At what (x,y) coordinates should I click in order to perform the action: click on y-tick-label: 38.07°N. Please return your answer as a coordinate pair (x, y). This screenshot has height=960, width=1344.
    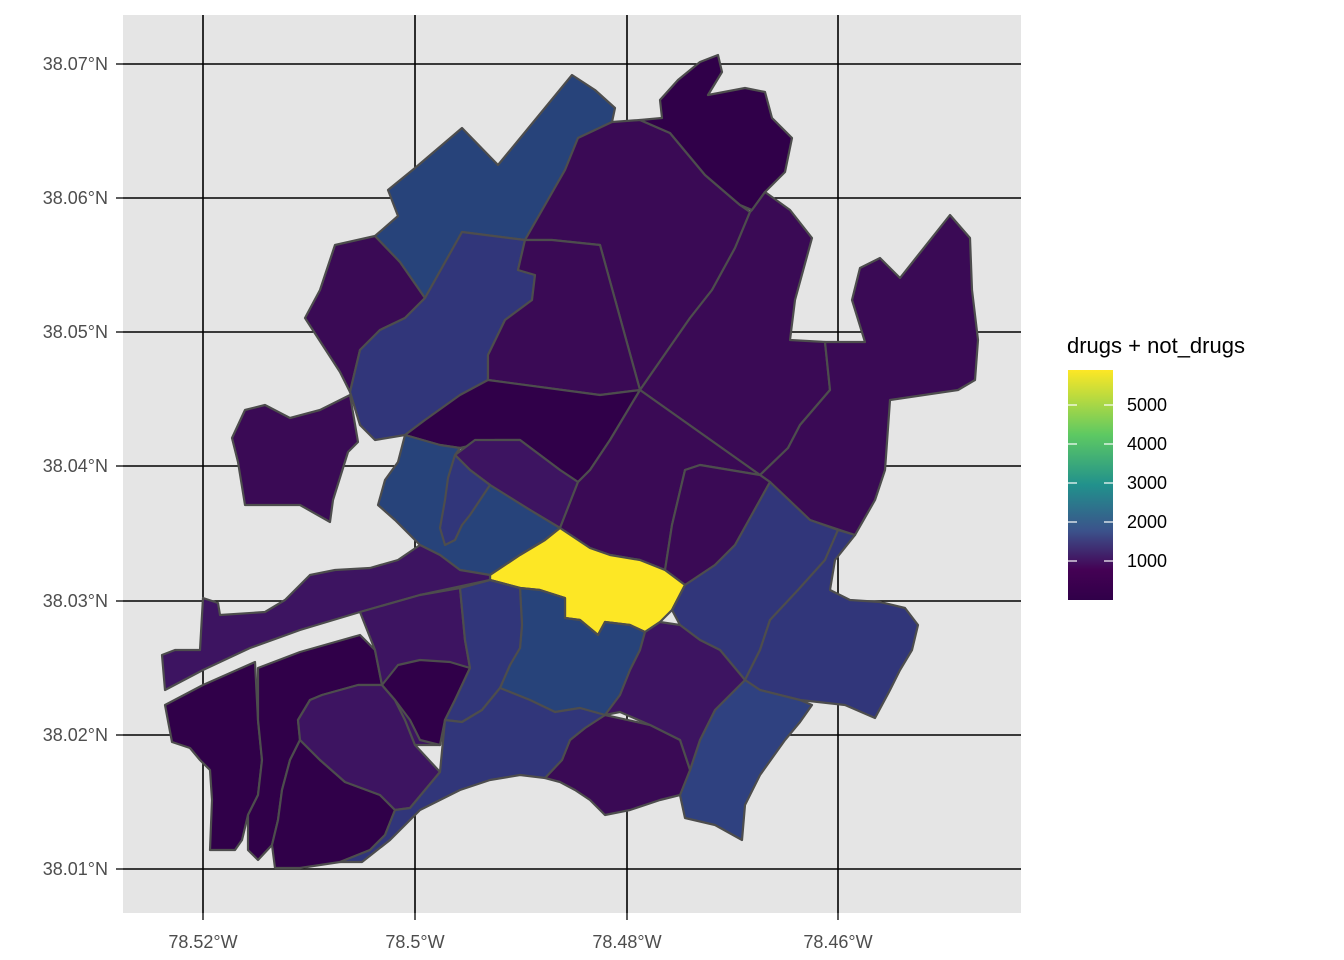
    Looking at the image, I should click on (75, 64).